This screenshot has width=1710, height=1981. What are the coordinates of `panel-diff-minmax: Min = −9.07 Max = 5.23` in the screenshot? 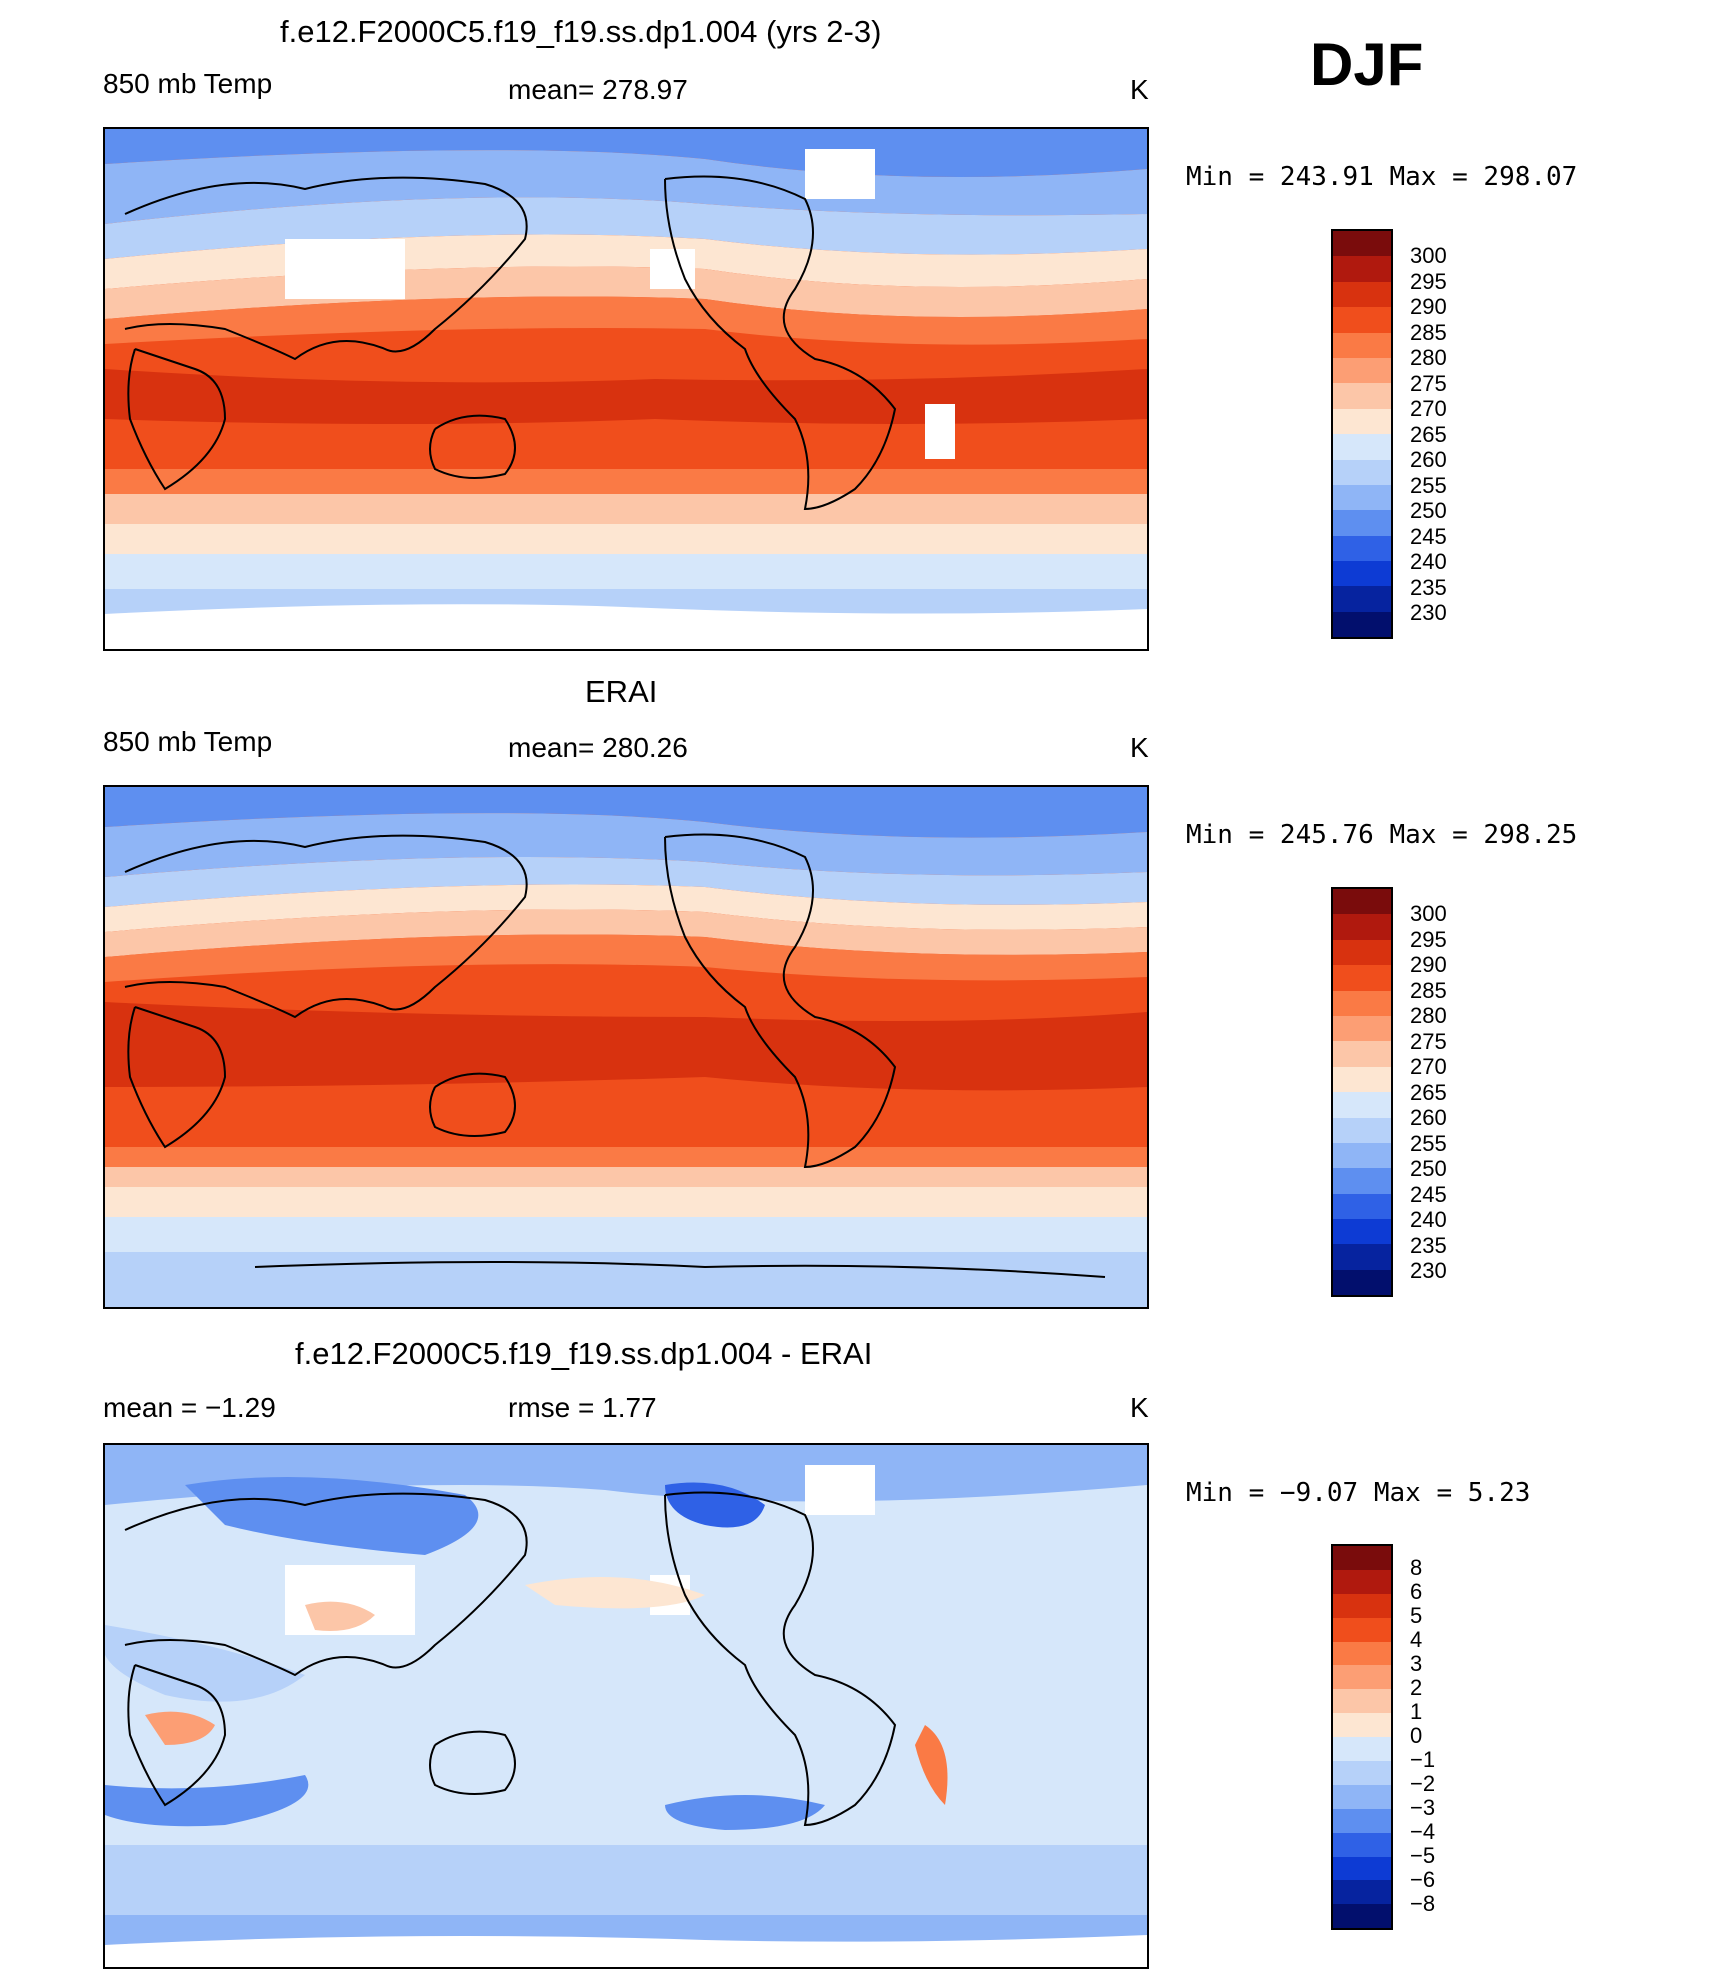 It's located at (1358, 1493).